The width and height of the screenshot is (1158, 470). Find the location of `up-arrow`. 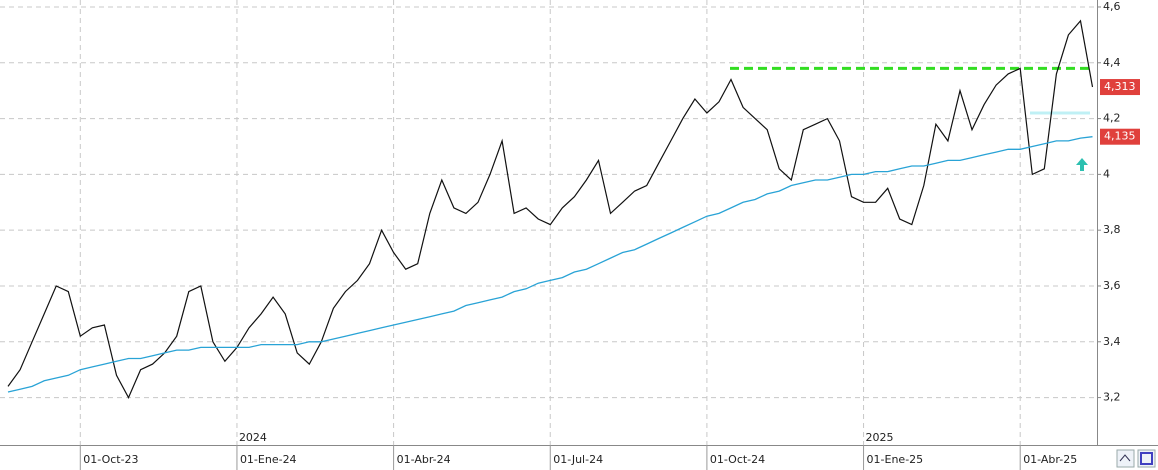

up-arrow is located at coordinates (1082, 164).